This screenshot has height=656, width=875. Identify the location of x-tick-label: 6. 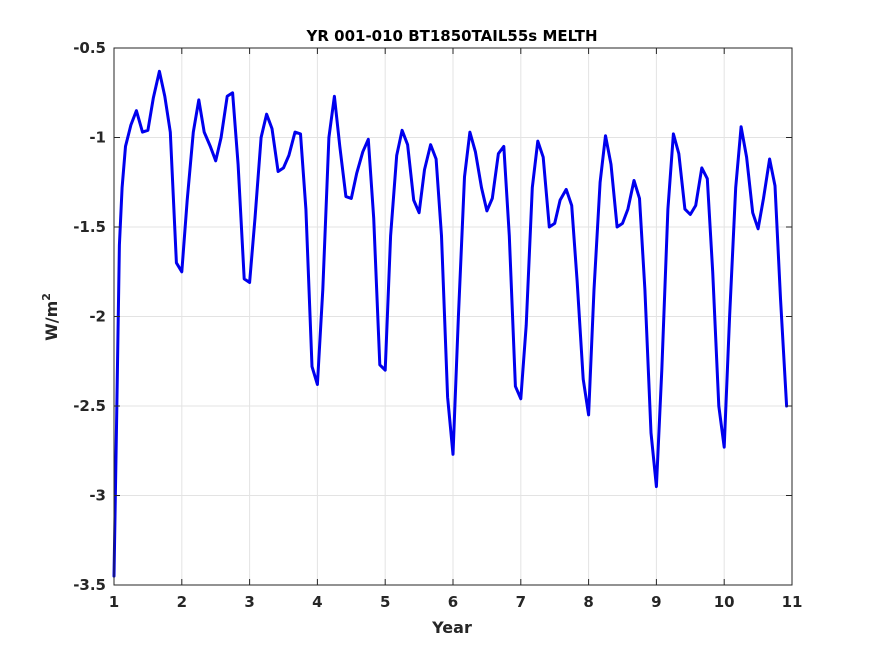
(453, 602).